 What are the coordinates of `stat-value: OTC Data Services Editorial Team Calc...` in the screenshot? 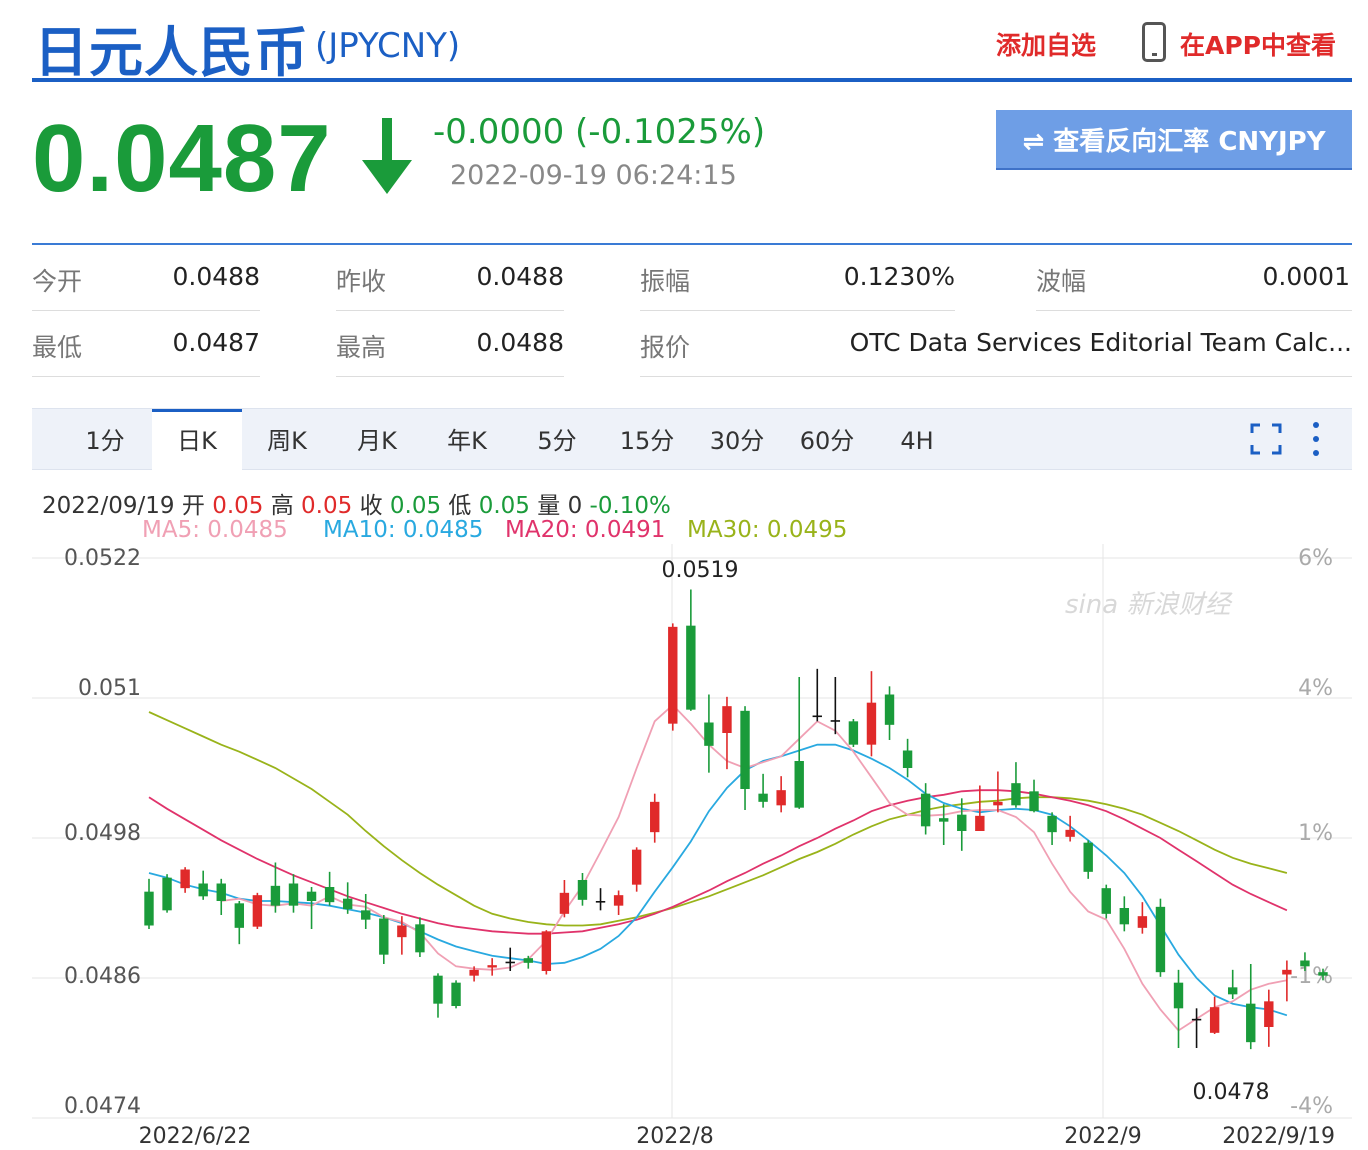 It's located at (1100, 342).